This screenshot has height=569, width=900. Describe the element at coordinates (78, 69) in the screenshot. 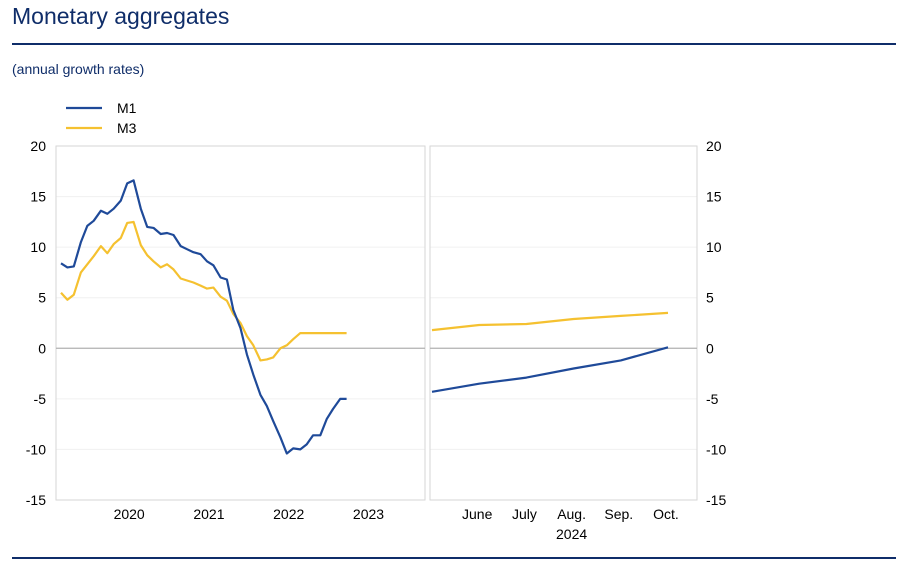

I see `chart-subtitle: (annual growth rates)` at that location.